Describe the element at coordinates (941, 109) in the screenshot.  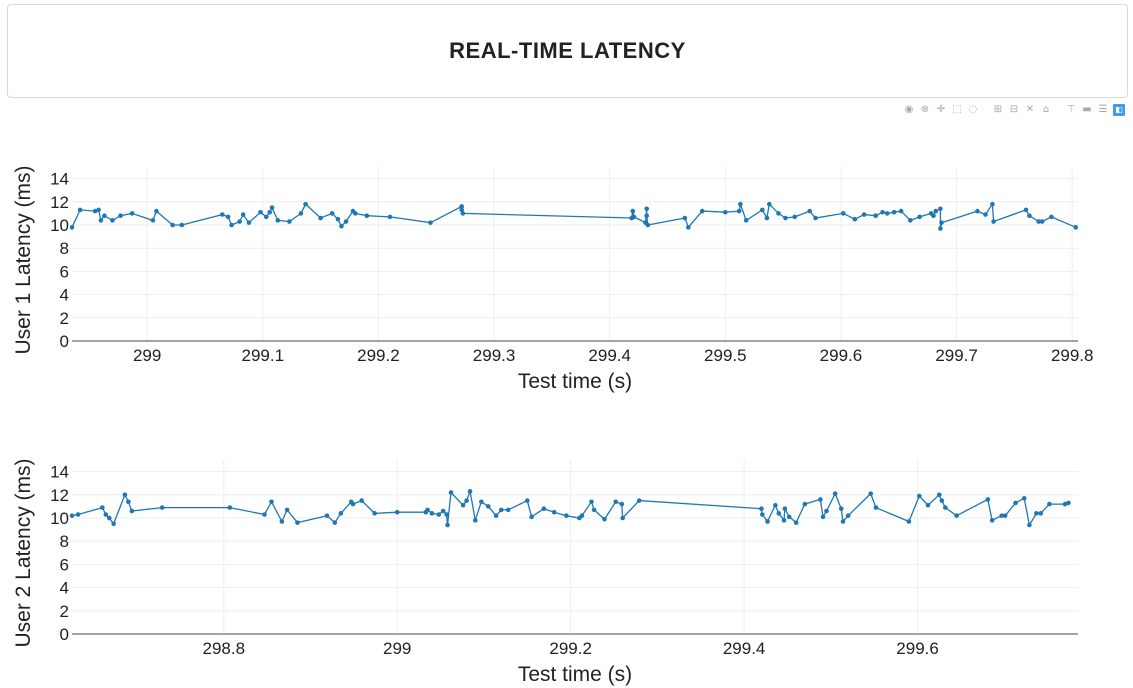
I see `pan-icon: ✛` at that location.